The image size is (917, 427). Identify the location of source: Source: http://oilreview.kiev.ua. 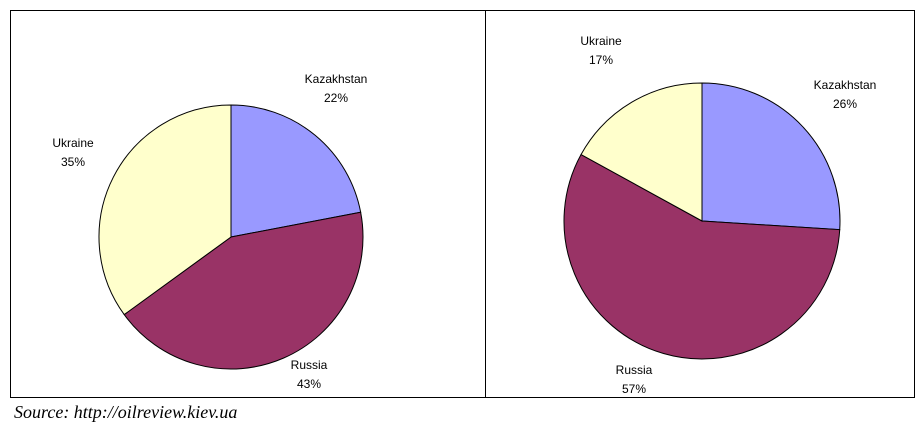
(125, 412).